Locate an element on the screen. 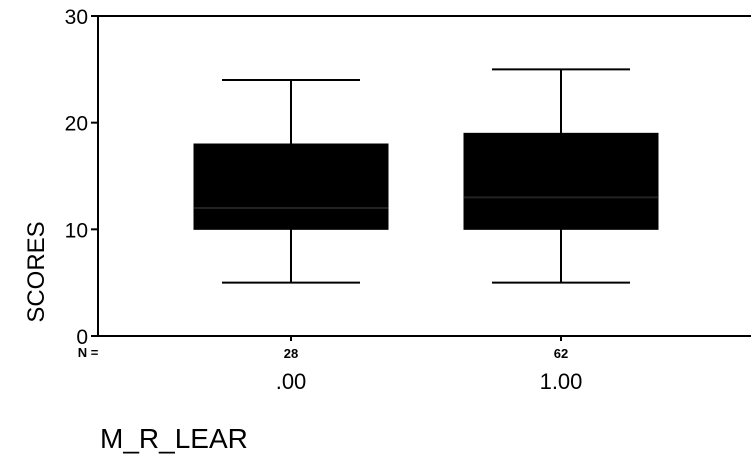 Image resolution: width=751 pixels, height=471 pixels. n-label: N = is located at coordinates (88, 352).